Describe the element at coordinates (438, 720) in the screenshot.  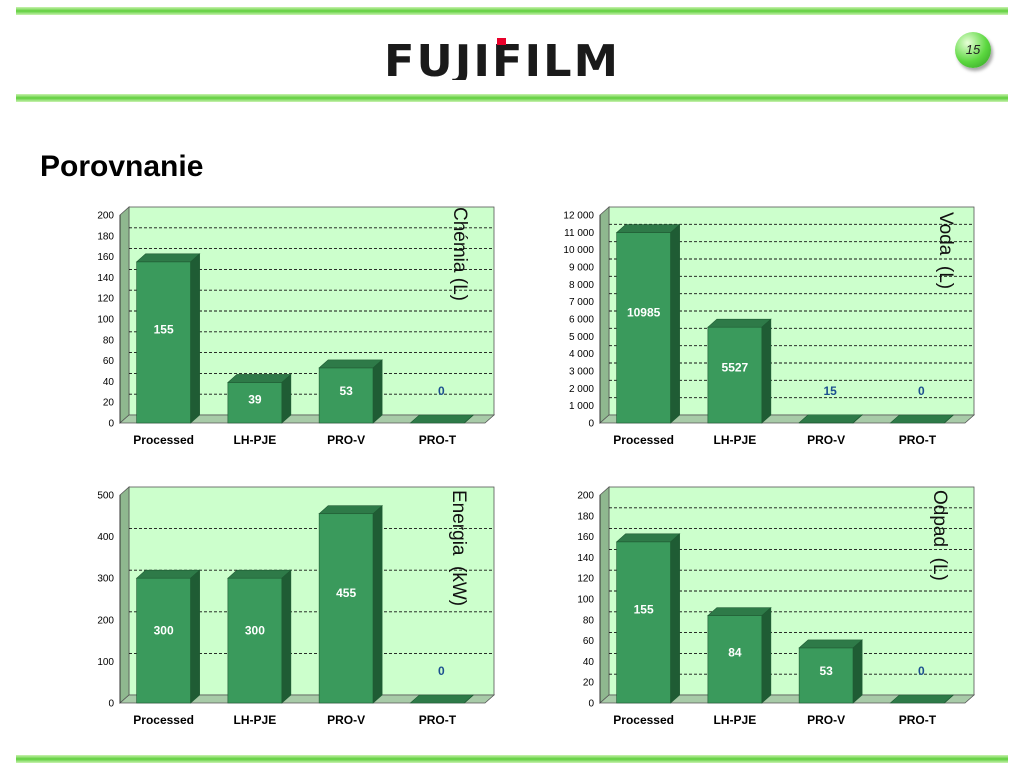
I see `chart-energia-category-label-3: PRO-T` at that location.